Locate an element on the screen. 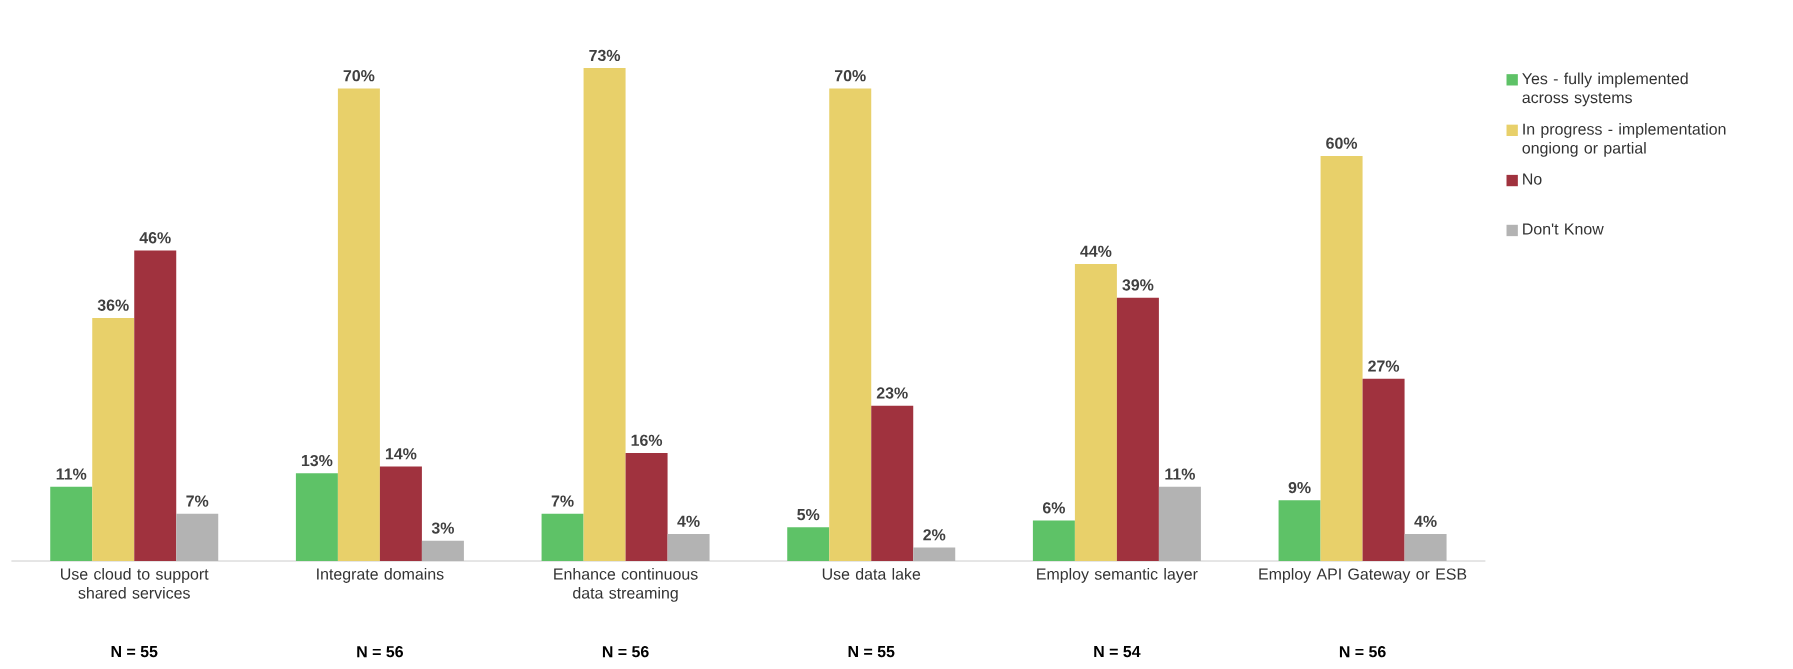  data-label: 2% is located at coordinates (934, 535).